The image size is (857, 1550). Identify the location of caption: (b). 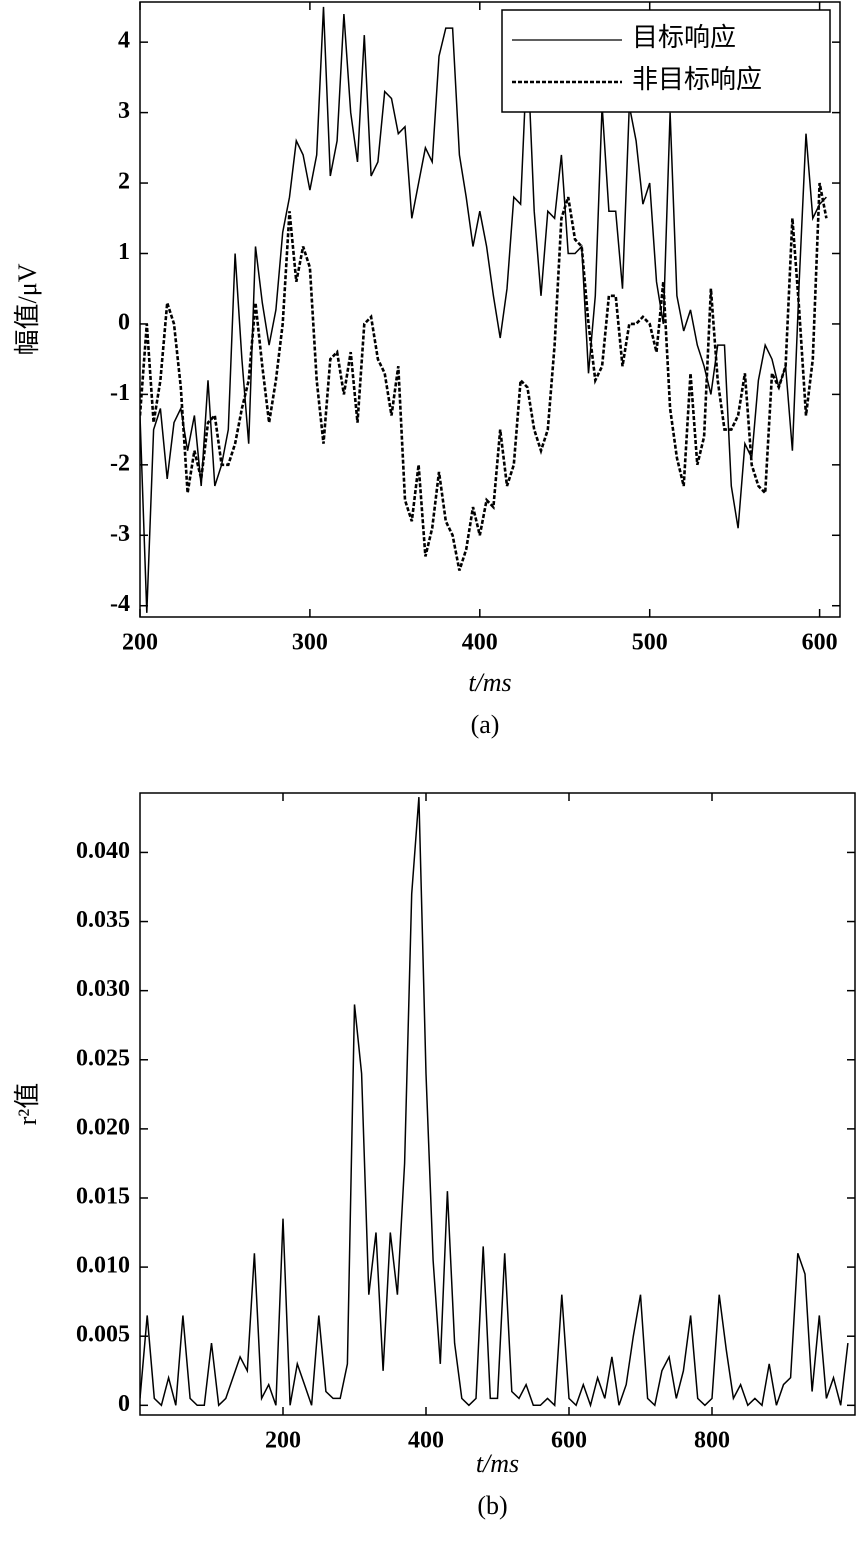
(492, 1505).